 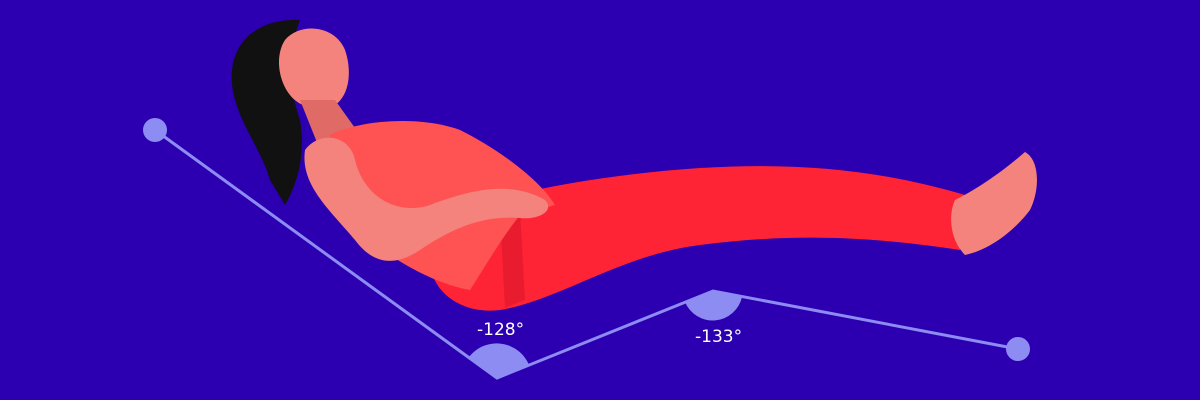 I want to click on feet, so click(x=994, y=203).